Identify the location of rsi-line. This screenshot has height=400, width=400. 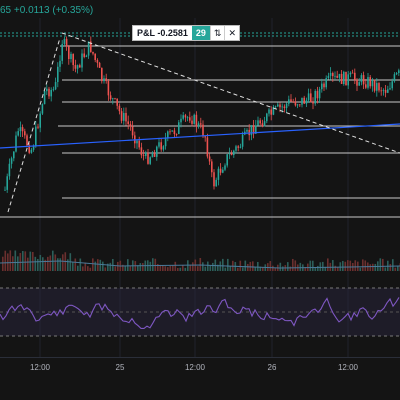
(200, 313).